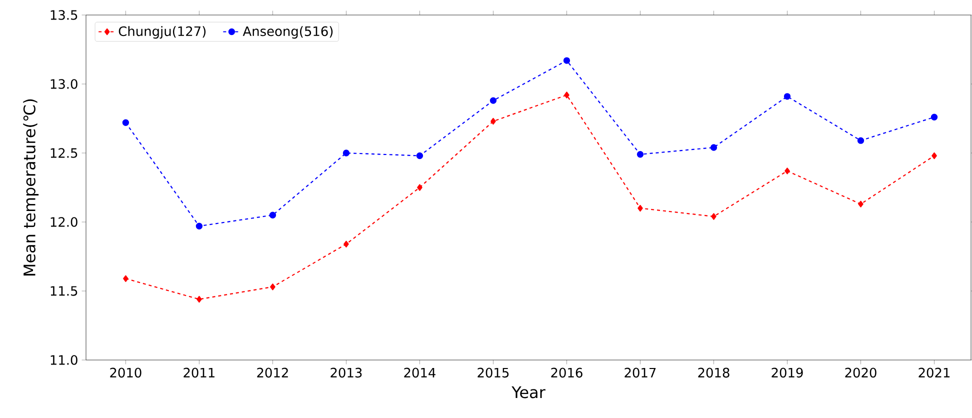 Image resolution: width=972 pixels, height=418 pixels. I want to click on x-tick-label: 2015, so click(493, 373).